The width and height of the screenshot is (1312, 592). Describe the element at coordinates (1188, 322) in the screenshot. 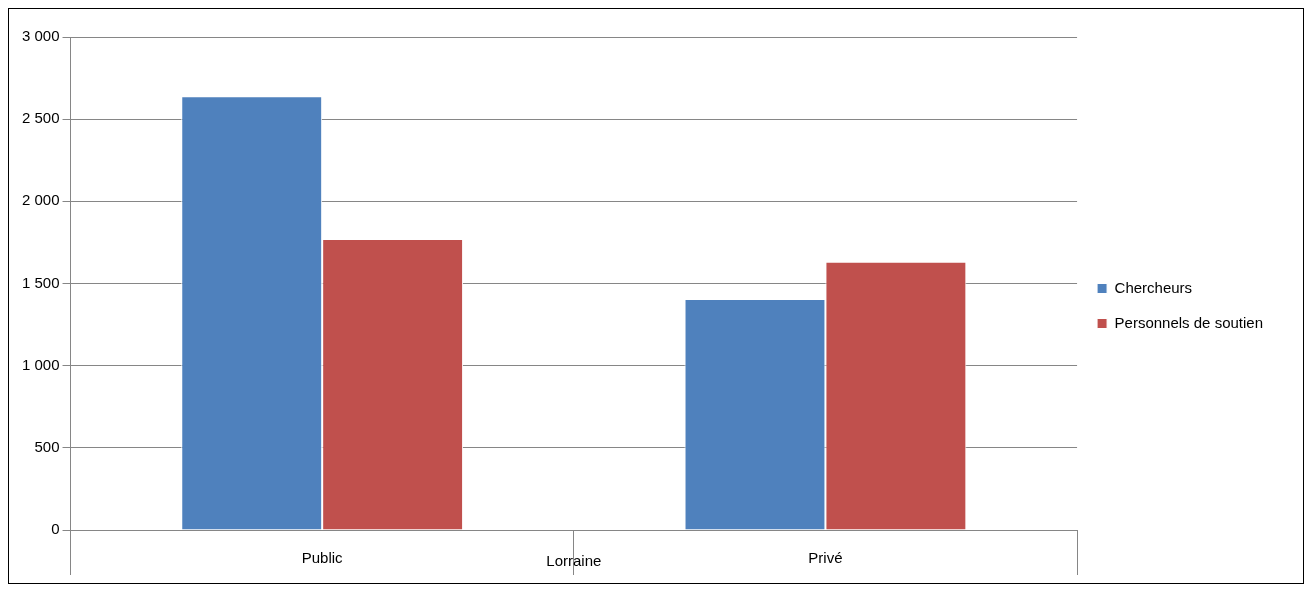

I see `legend-label: Personnels de soutien` at that location.